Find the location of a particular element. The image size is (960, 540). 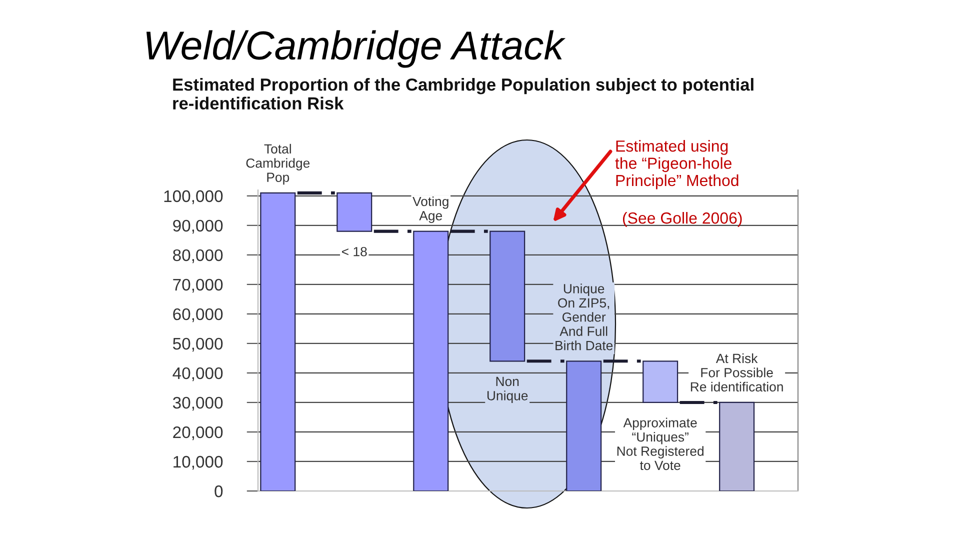

x-tick-label: Unique On ZIP5, Gender And Full Birth Date is located at coordinates (584, 317).